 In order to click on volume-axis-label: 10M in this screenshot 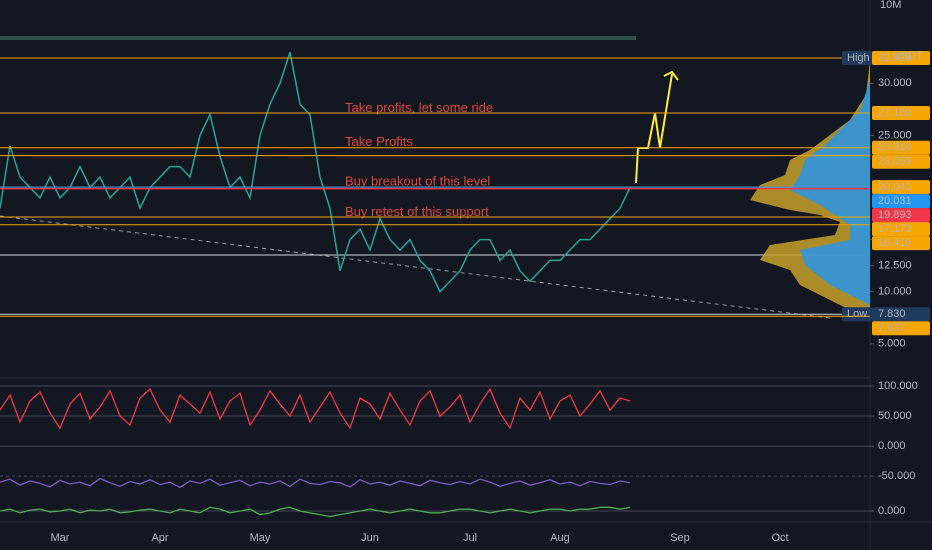, I will do `click(890, 5)`.